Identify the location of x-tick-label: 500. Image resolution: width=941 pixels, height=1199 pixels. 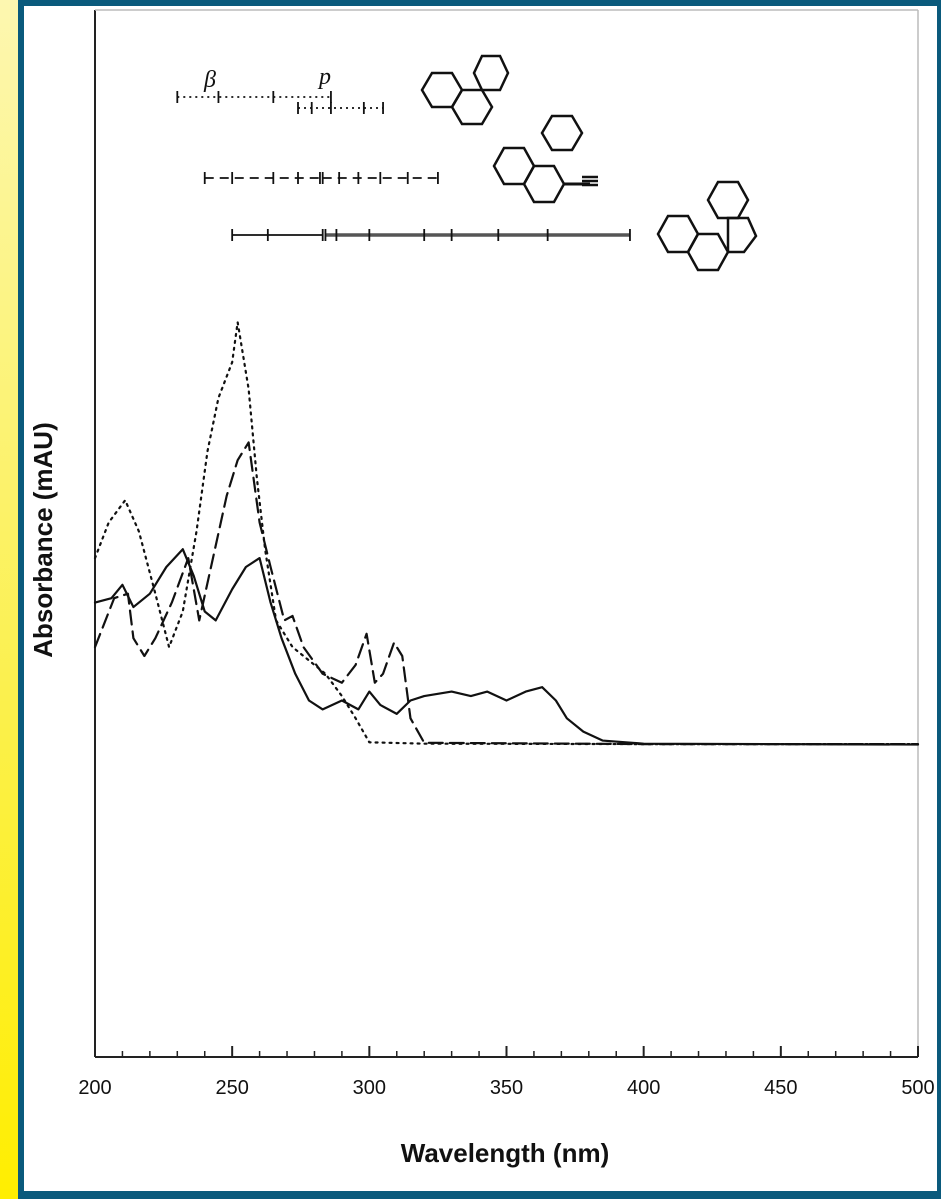
(917, 1088).